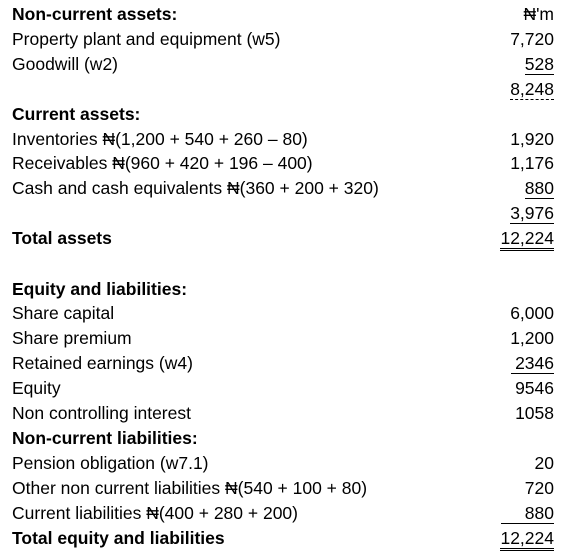 The width and height of the screenshot is (562, 557). Describe the element at coordinates (62, 238) in the screenshot. I see `total-label: Total assets` at that location.